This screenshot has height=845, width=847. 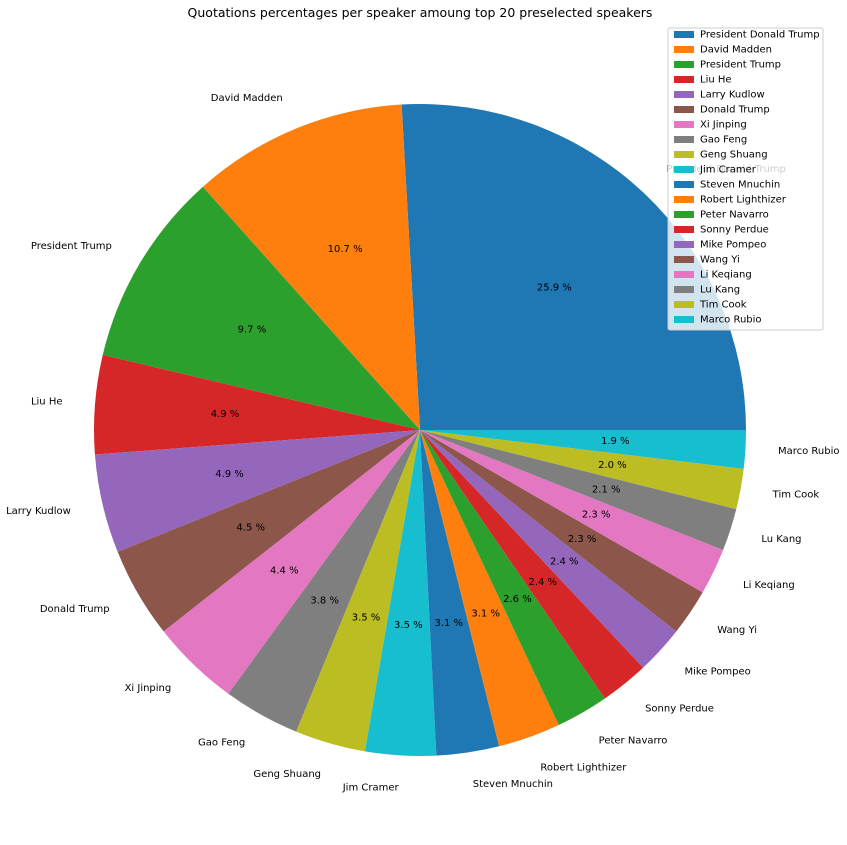 I want to click on pie-slice-larry-kudlow, so click(x=257, y=491).